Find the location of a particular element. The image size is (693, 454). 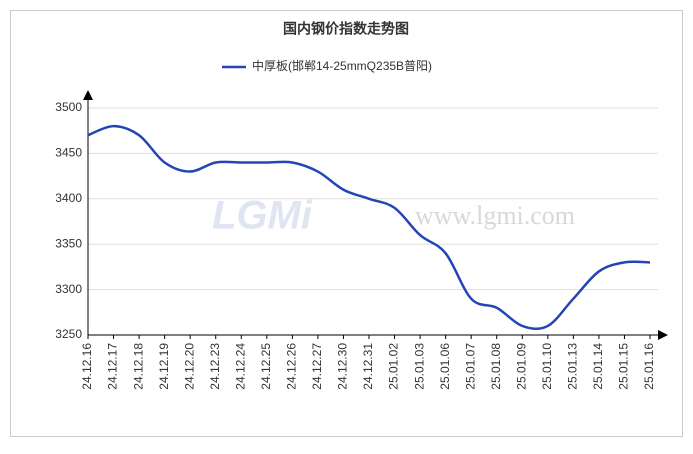

y-tick-label: 3450 is located at coordinates (68, 153).